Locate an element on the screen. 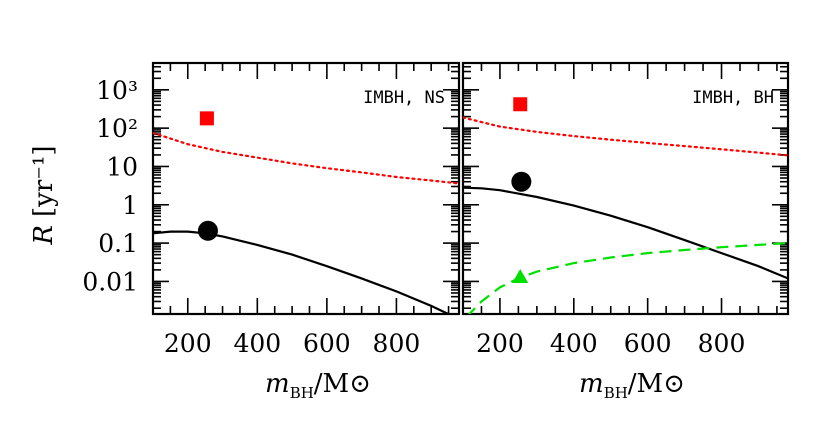  y-axis-unit: [yr⁻¹] is located at coordinates (44, 181).